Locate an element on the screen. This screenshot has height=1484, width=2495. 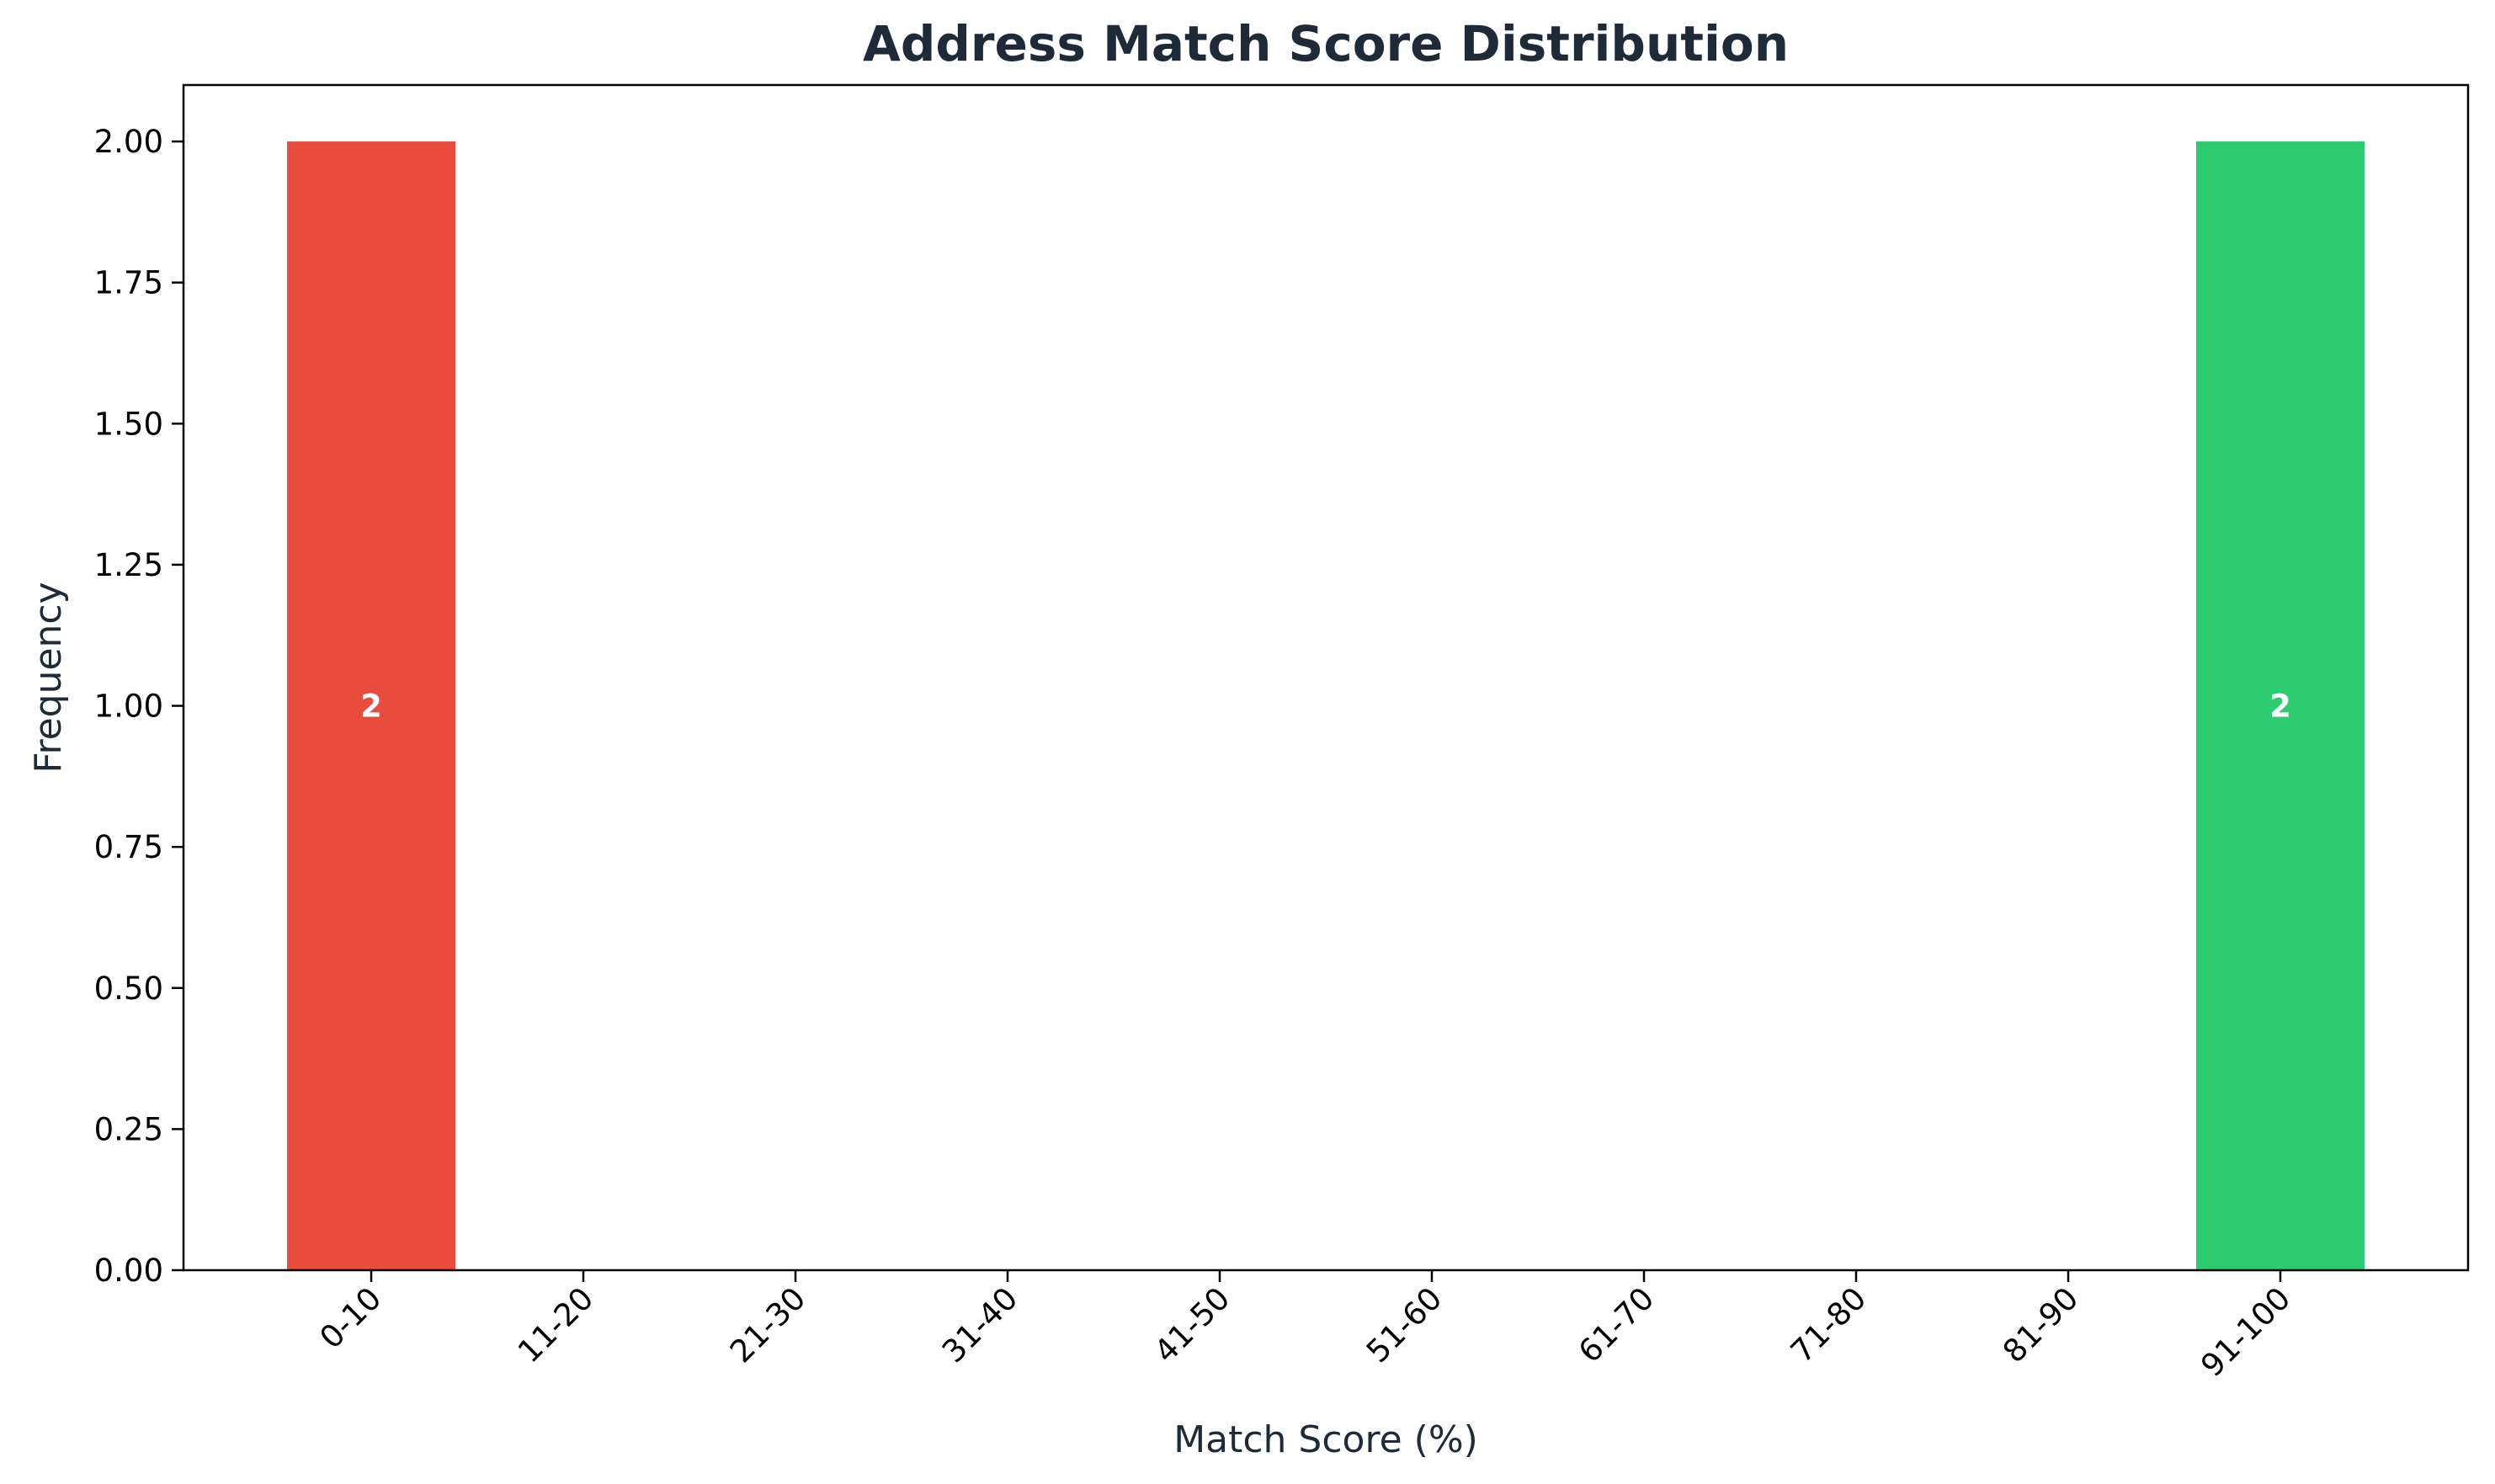
bar-value-label-0-10: 2 is located at coordinates (371, 707).